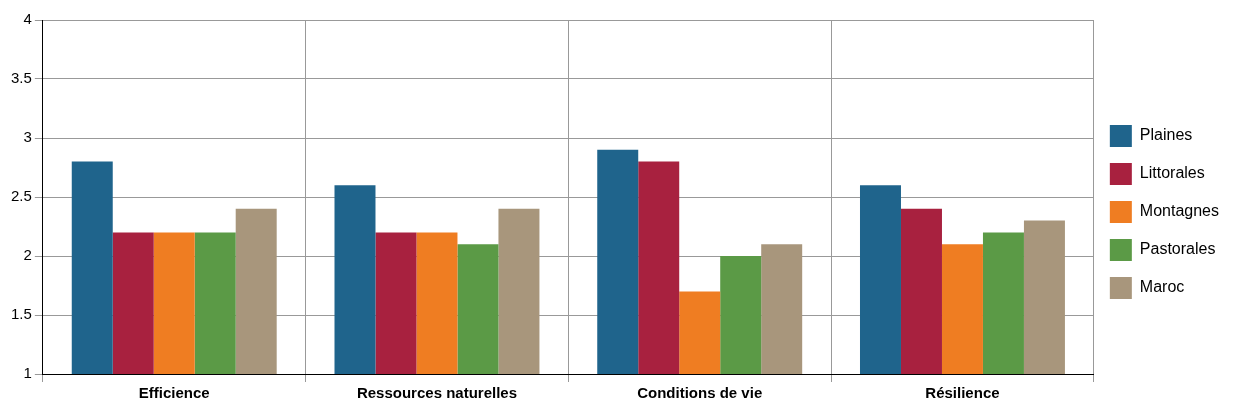  What do you see at coordinates (27, 373) in the screenshot?
I see `y-tick-label: 1` at bounding box center [27, 373].